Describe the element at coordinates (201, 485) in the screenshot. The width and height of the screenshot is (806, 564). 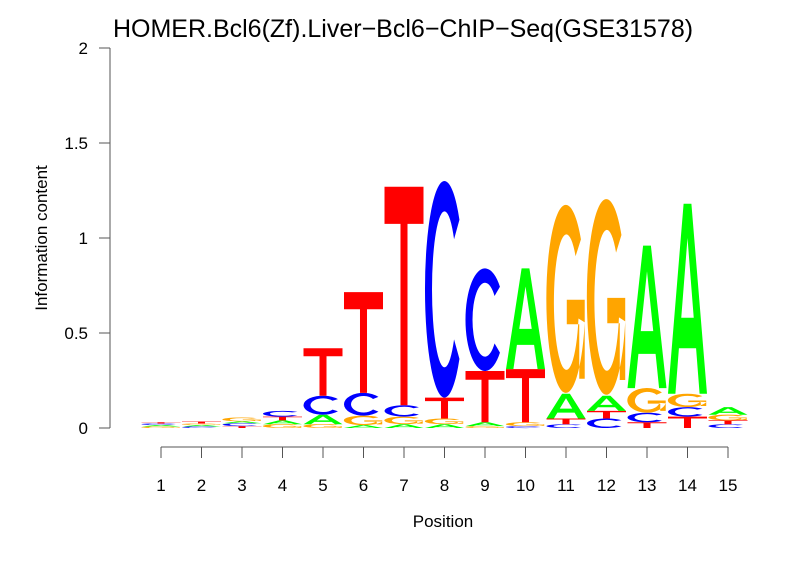
I see `x-tick-label: 2` at that location.